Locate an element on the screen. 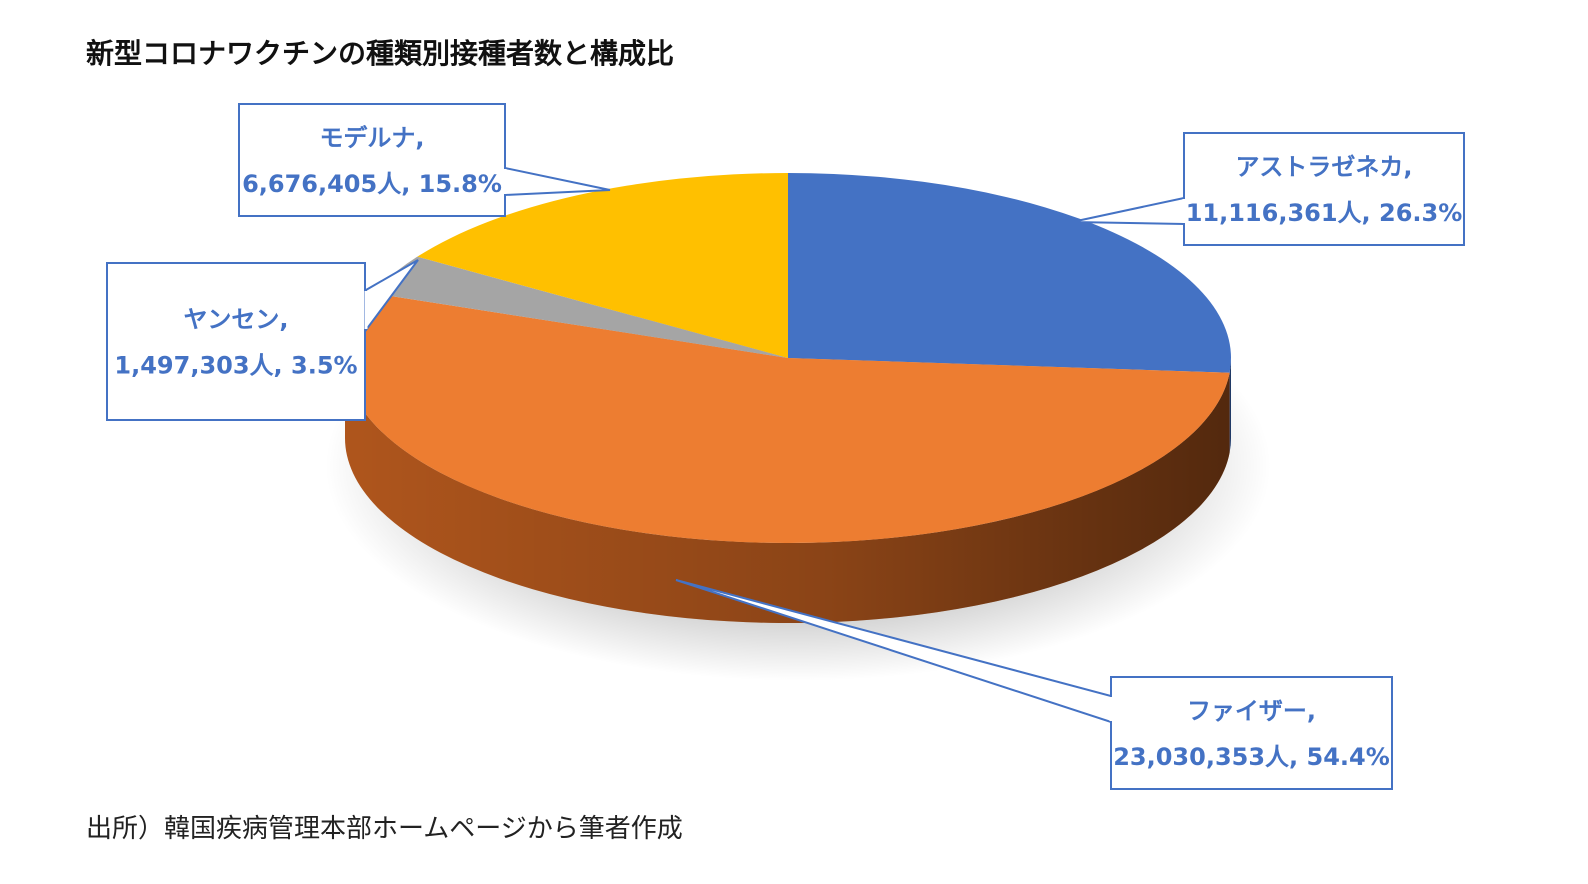 The height and width of the screenshot is (884, 1588). slice-name-label-0: アストラゼネカ, is located at coordinates (1323, 167).